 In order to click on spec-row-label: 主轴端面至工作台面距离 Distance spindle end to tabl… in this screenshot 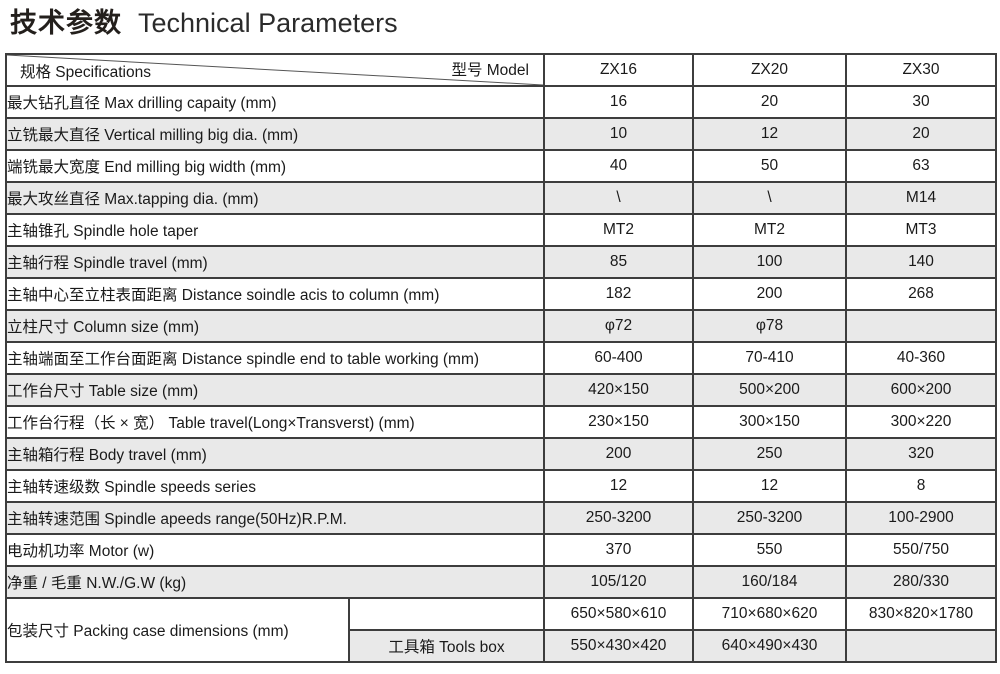, I will do `click(275, 358)`.